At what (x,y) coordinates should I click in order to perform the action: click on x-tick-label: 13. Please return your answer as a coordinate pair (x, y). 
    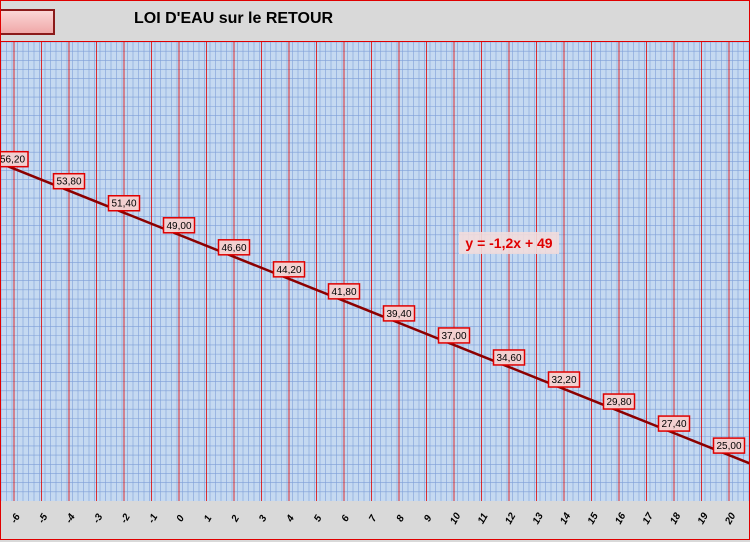
    Looking at the image, I should click on (538, 519).